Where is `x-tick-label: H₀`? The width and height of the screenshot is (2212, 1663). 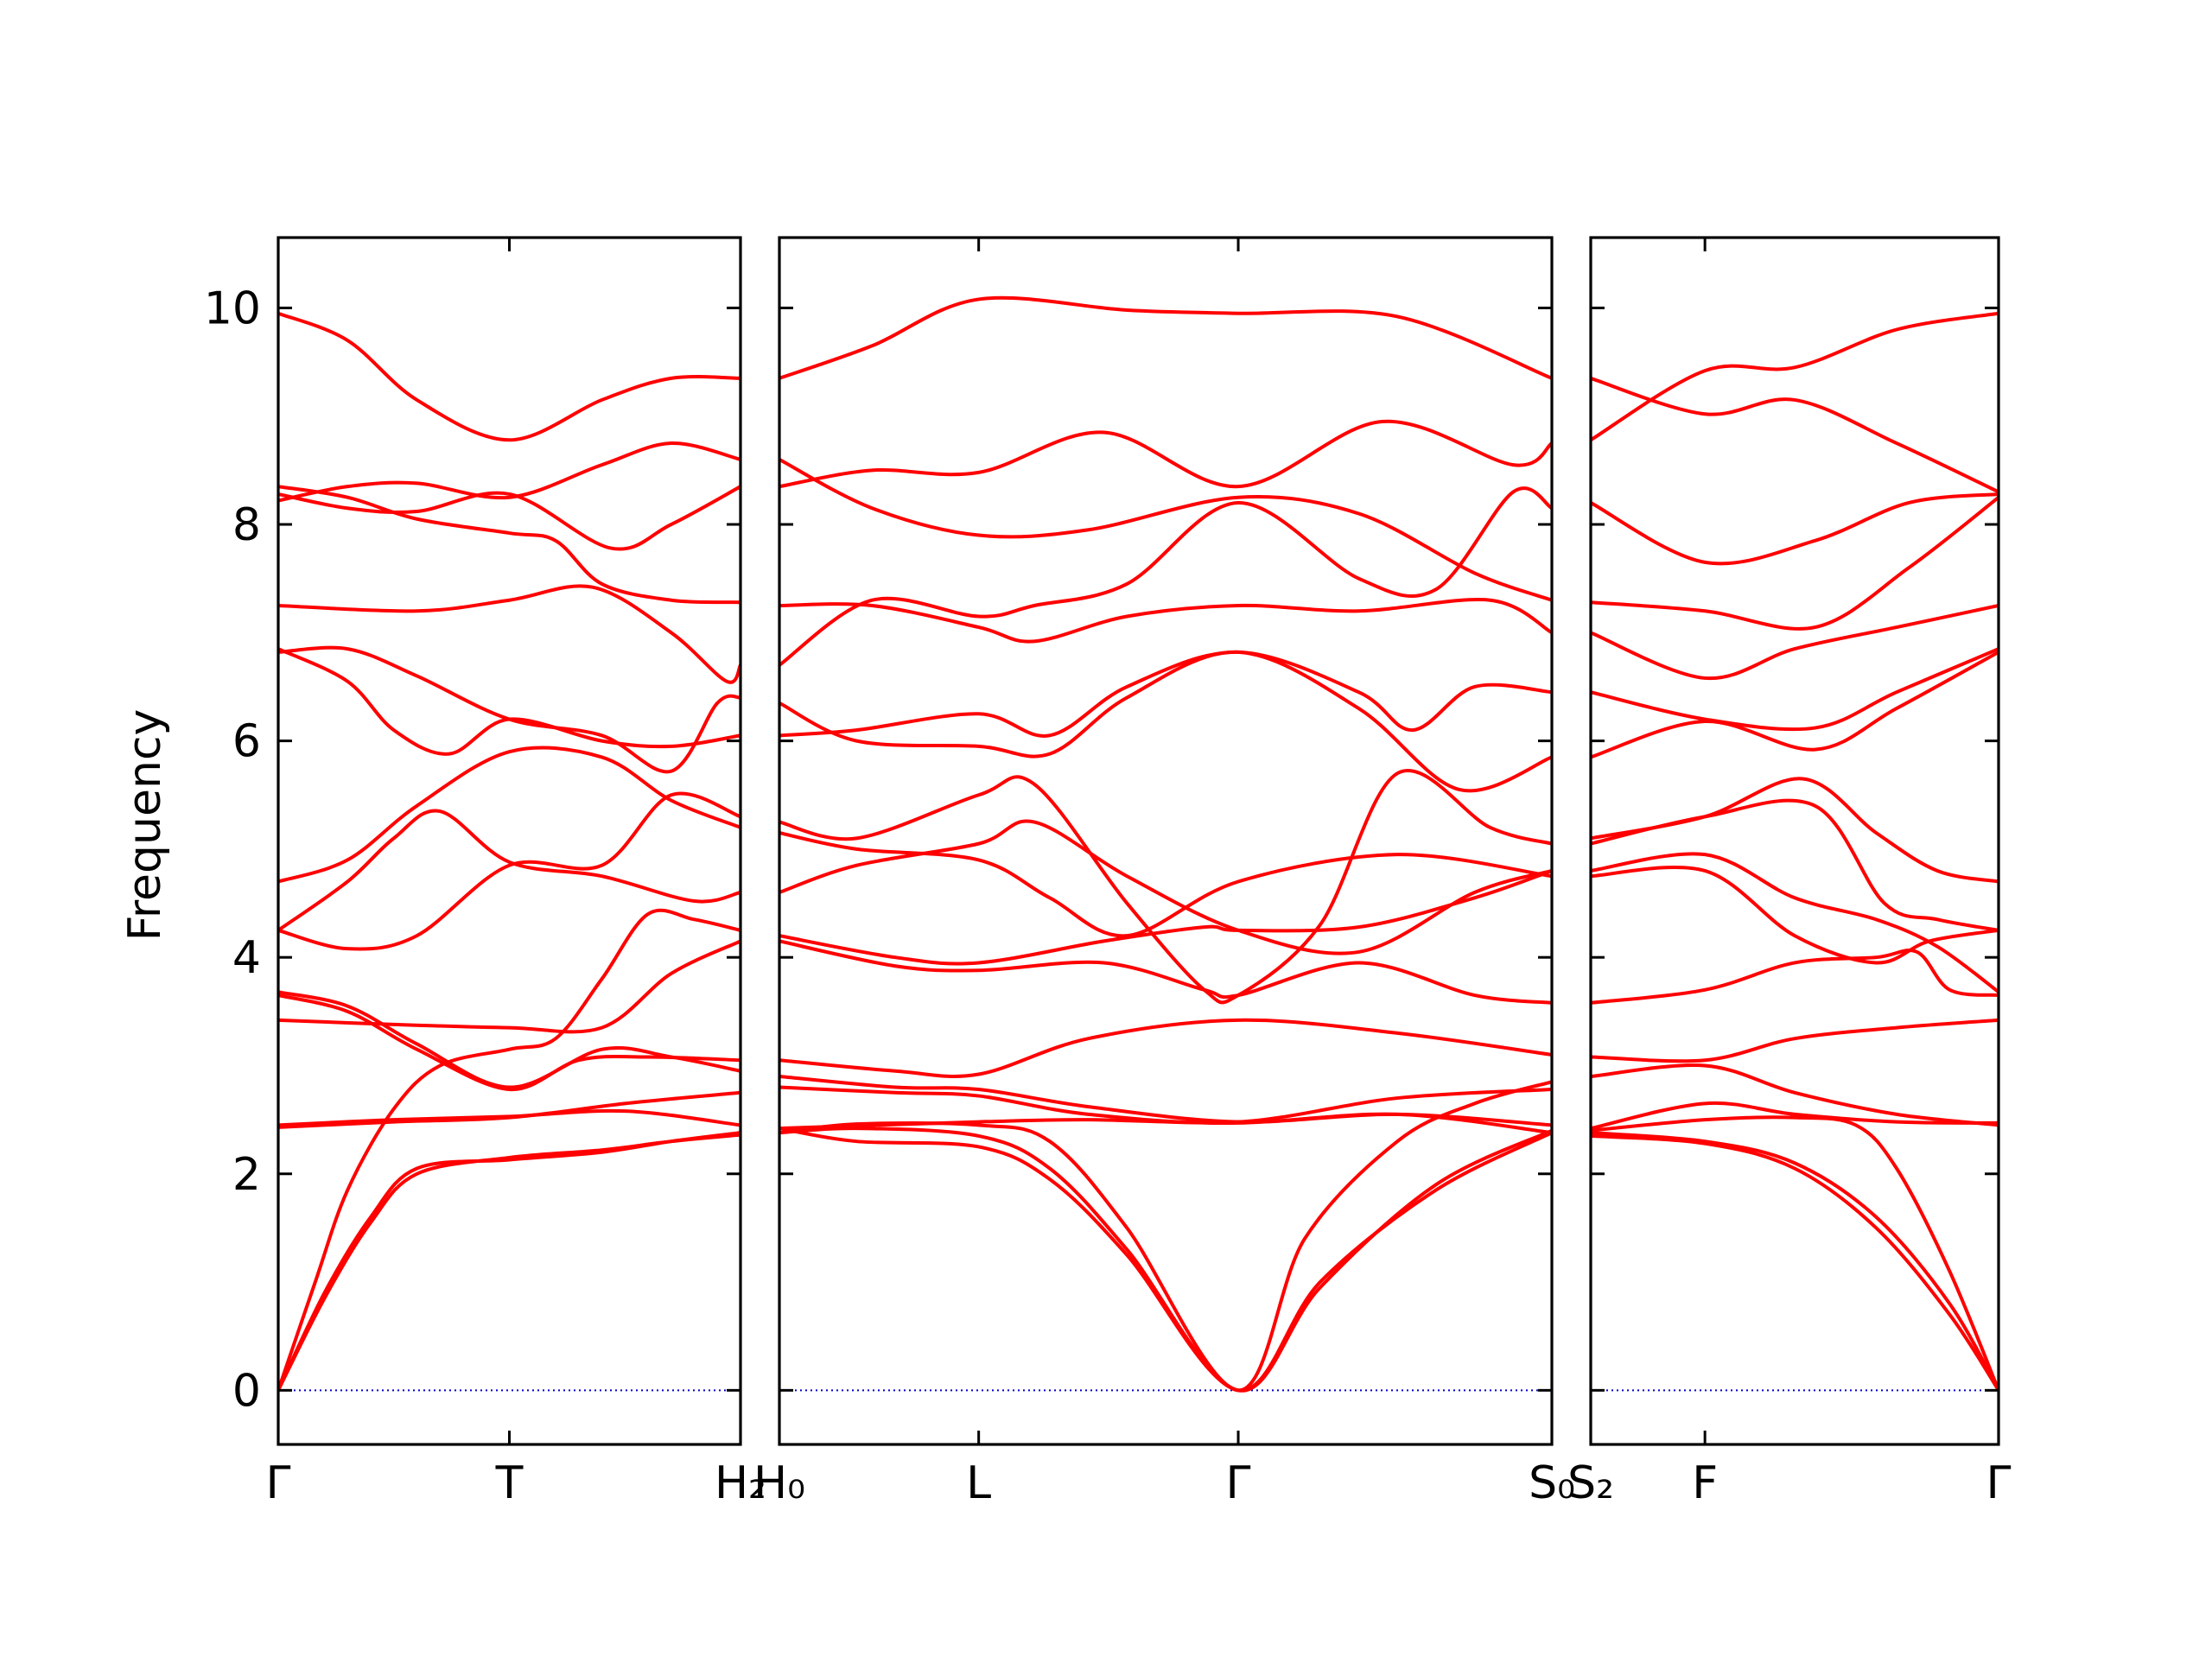 x-tick-label: H₀ is located at coordinates (779, 1483).